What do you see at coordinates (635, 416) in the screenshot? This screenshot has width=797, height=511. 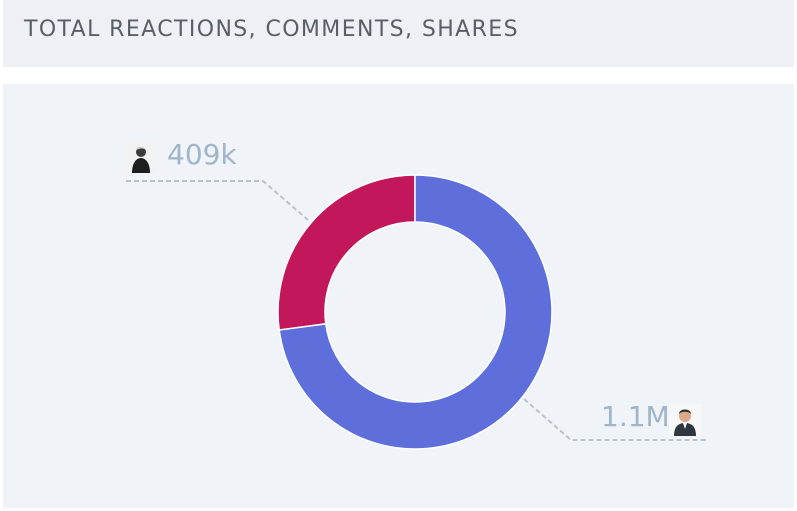 I see `value-label-1-1m: 1.1M` at bounding box center [635, 416].